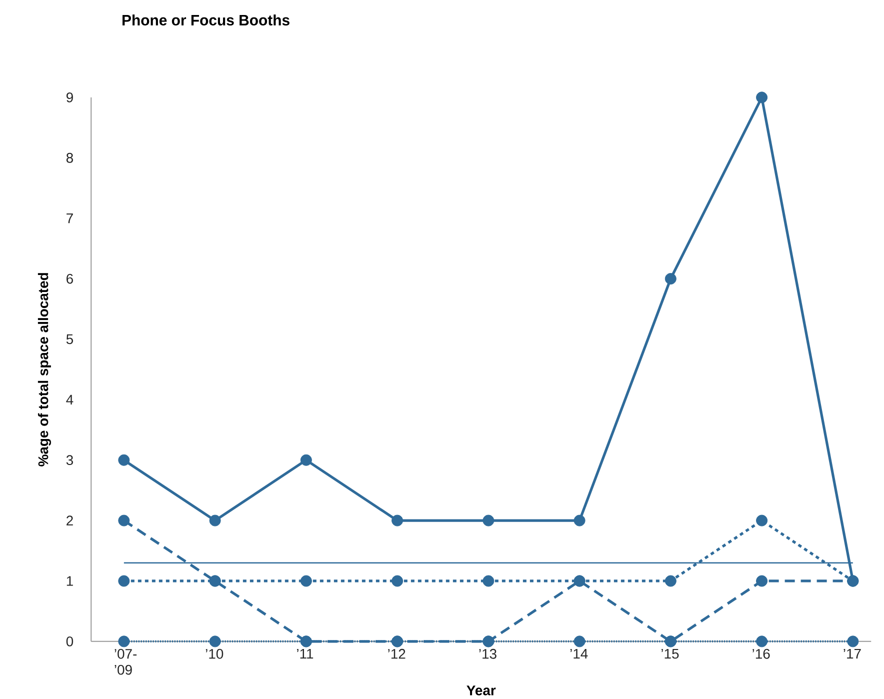  What do you see at coordinates (70, 339) in the screenshot?
I see `y-tick-label: 5` at bounding box center [70, 339].